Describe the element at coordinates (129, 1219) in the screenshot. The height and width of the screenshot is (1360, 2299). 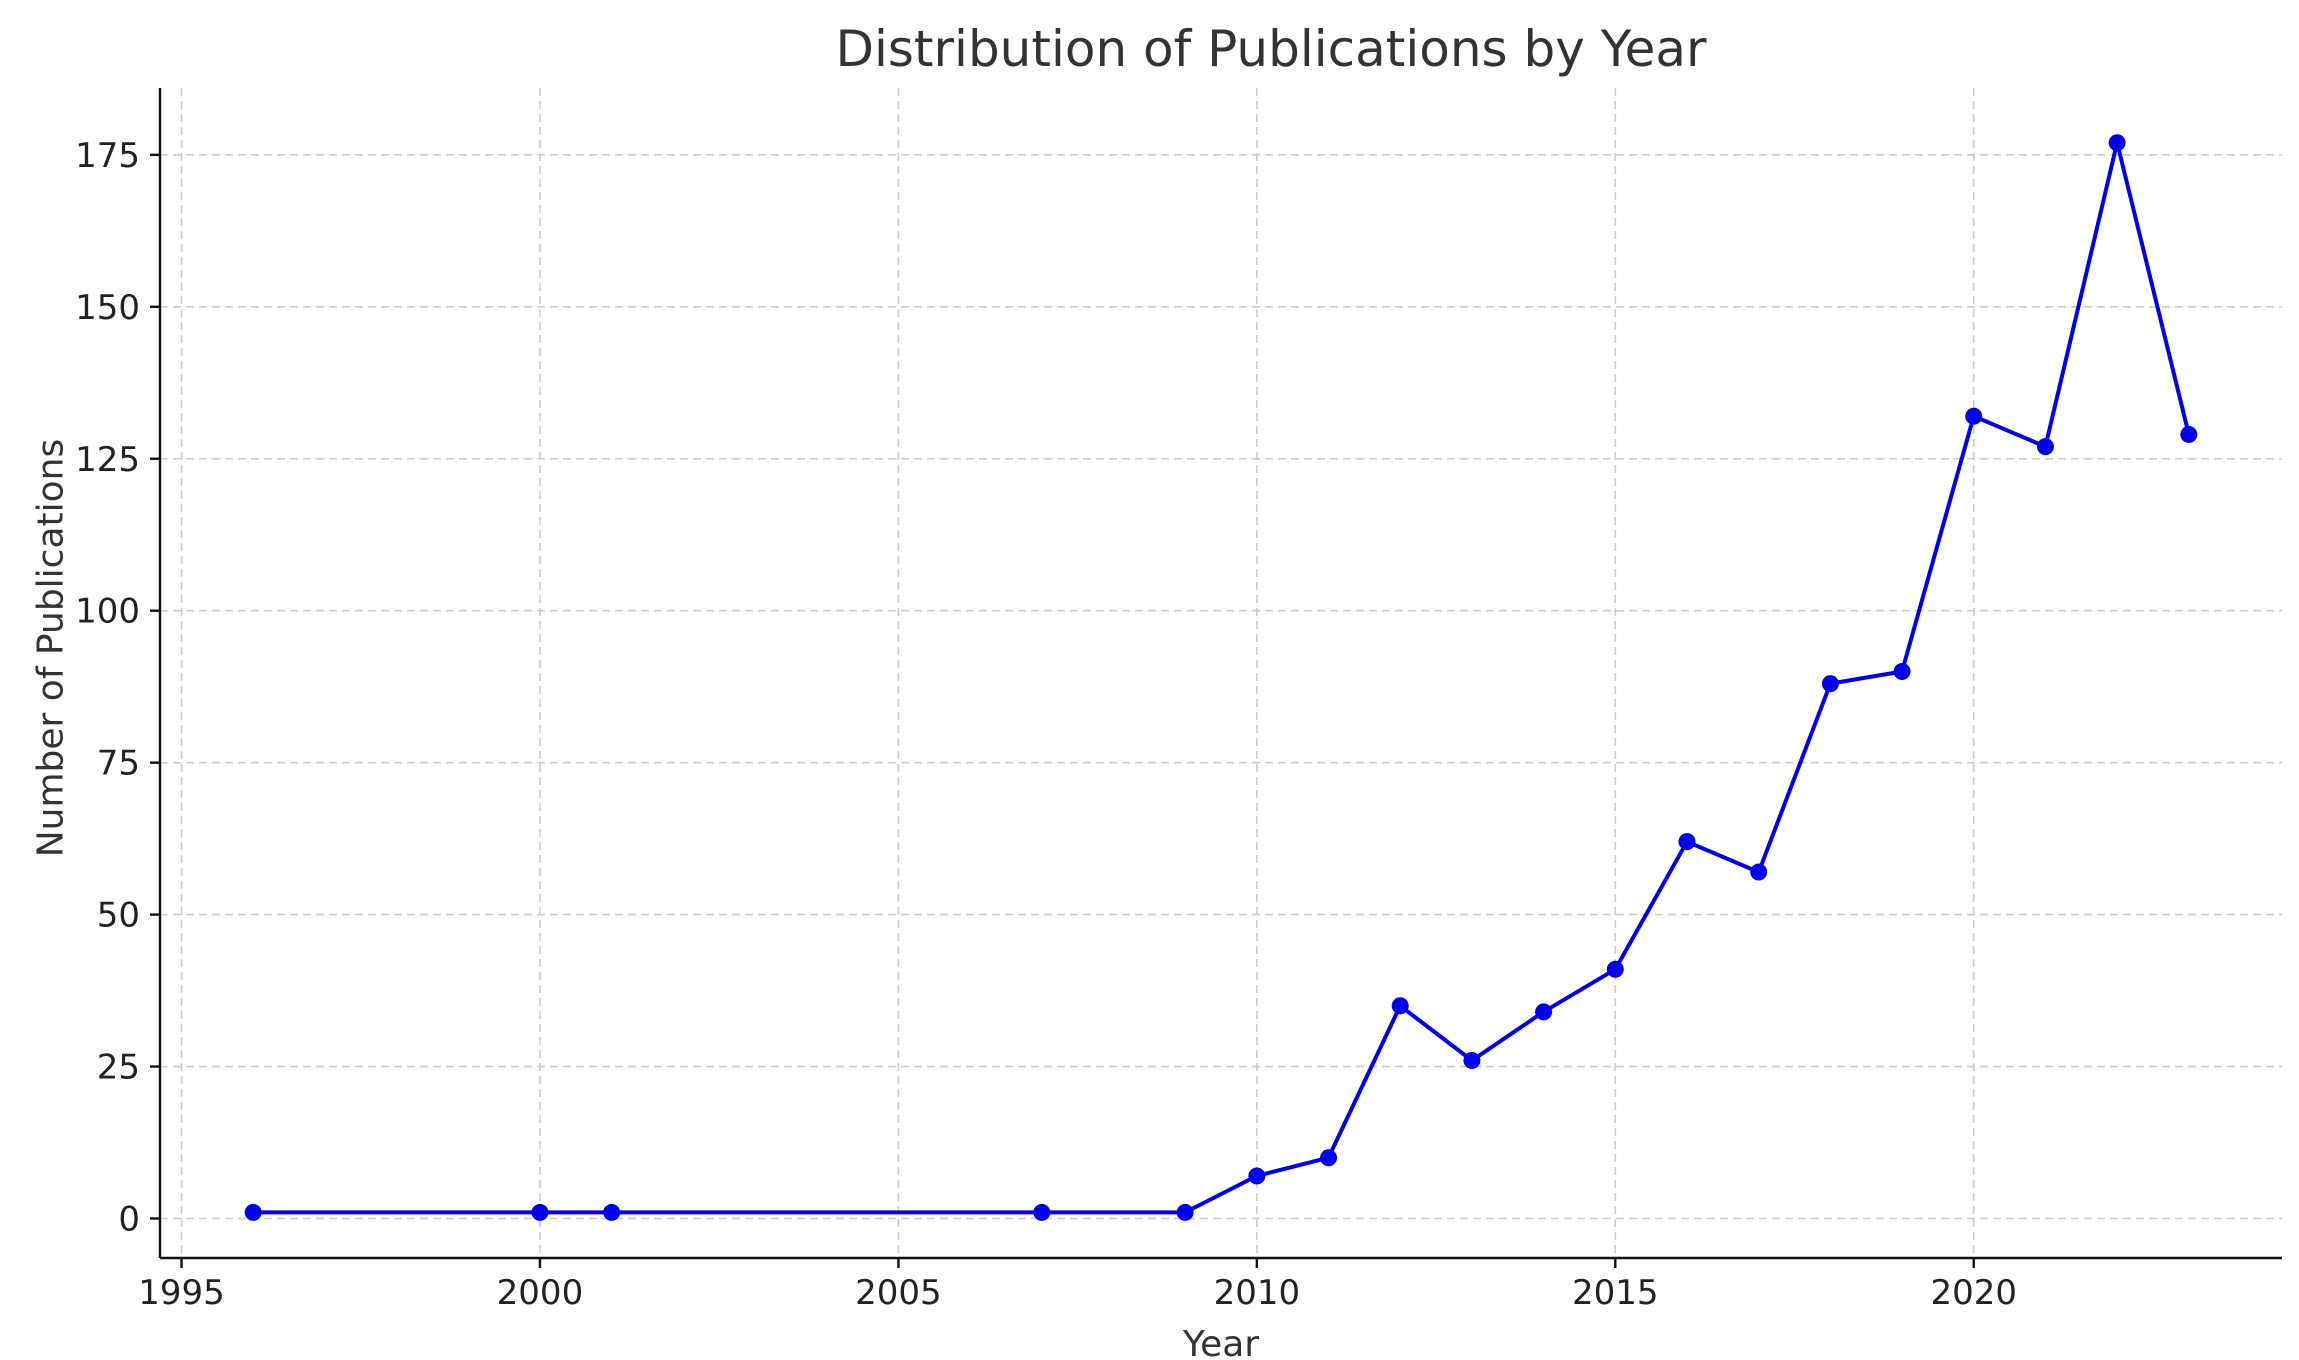
I see `y-tick-label: 0` at that location.